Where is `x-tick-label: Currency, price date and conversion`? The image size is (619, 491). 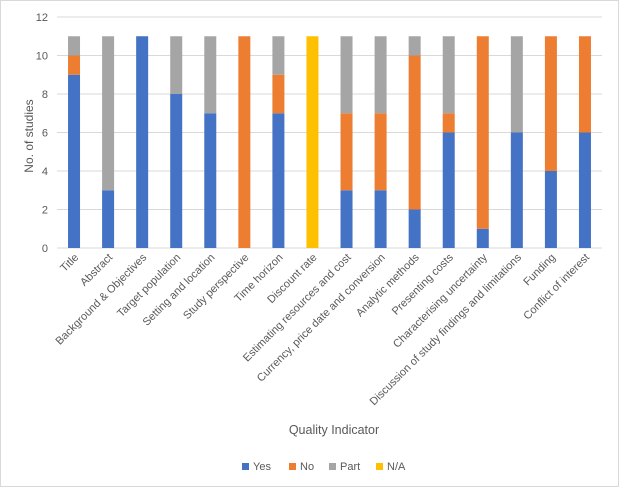
x-tick-label: Currency, price date and conversion is located at coordinates (321, 318).